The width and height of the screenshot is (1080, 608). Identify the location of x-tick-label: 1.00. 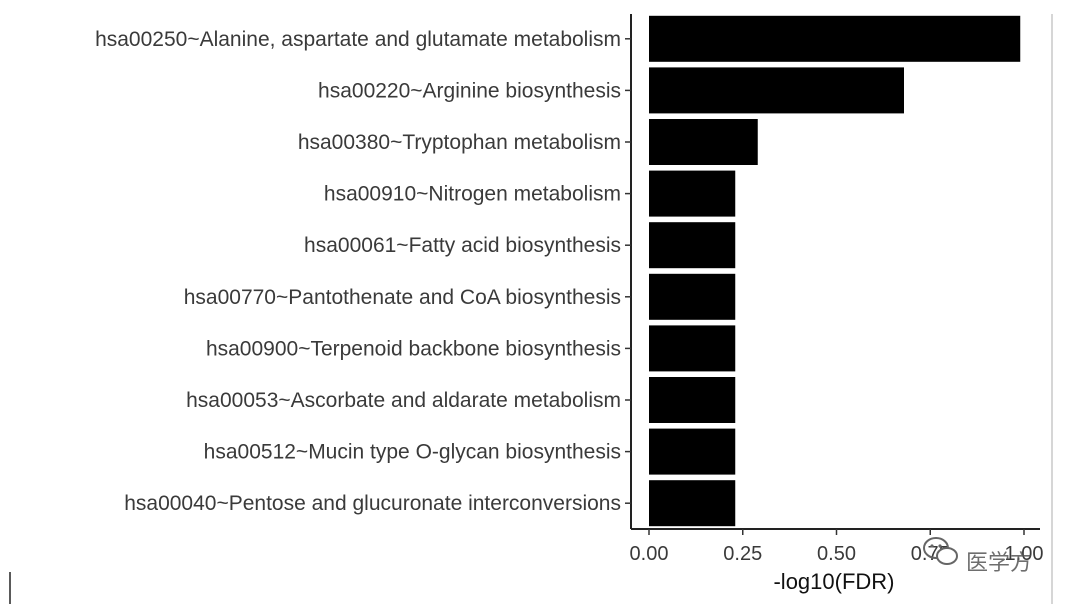
(1024, 554).